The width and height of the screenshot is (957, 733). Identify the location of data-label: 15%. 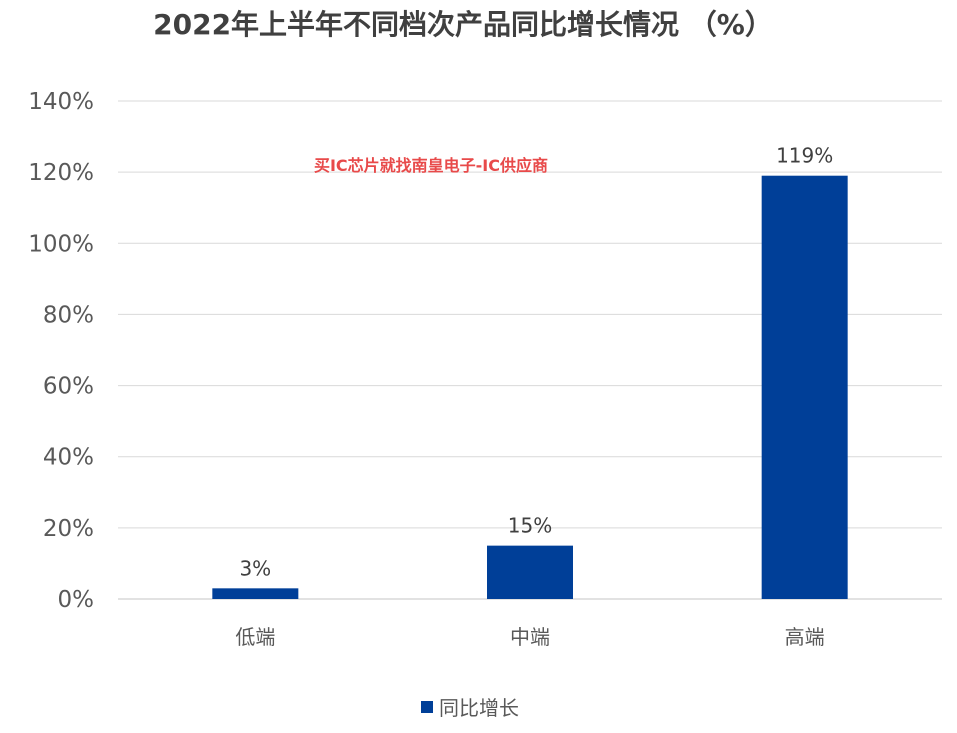
(530, 526).